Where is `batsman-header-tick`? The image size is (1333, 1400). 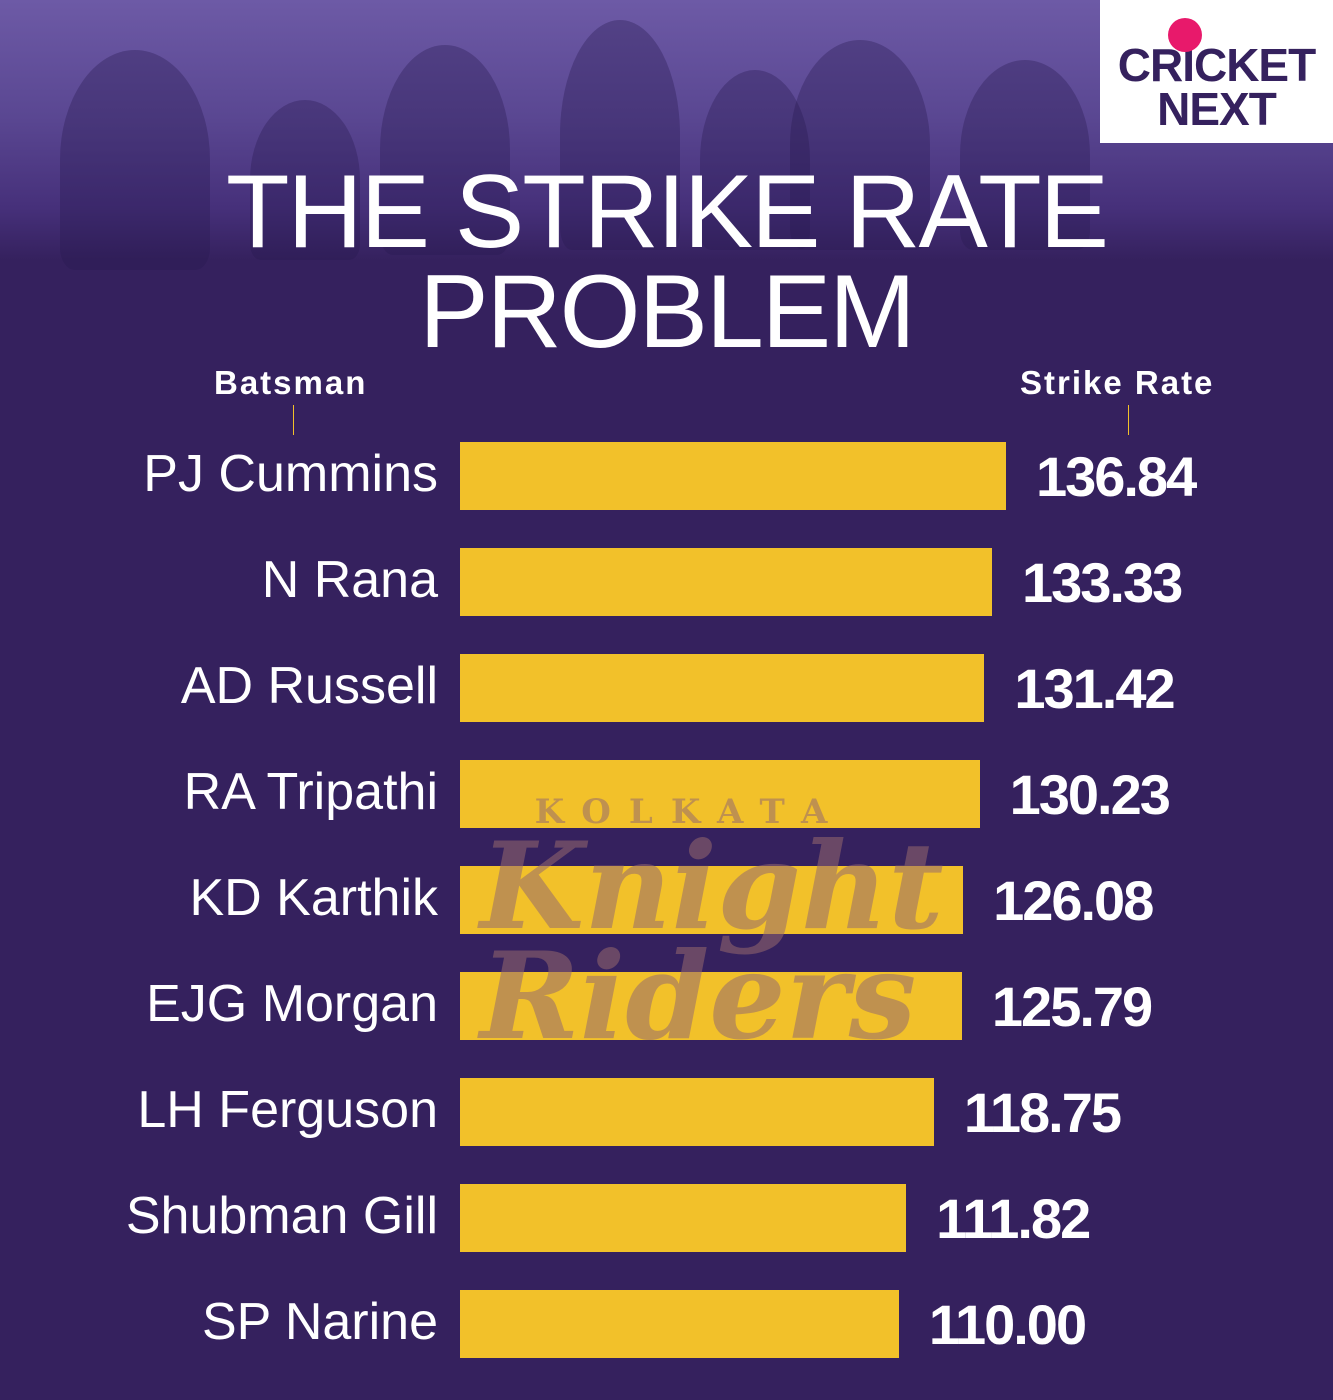
batsman-header-tick is located at coordinates (293, 420).